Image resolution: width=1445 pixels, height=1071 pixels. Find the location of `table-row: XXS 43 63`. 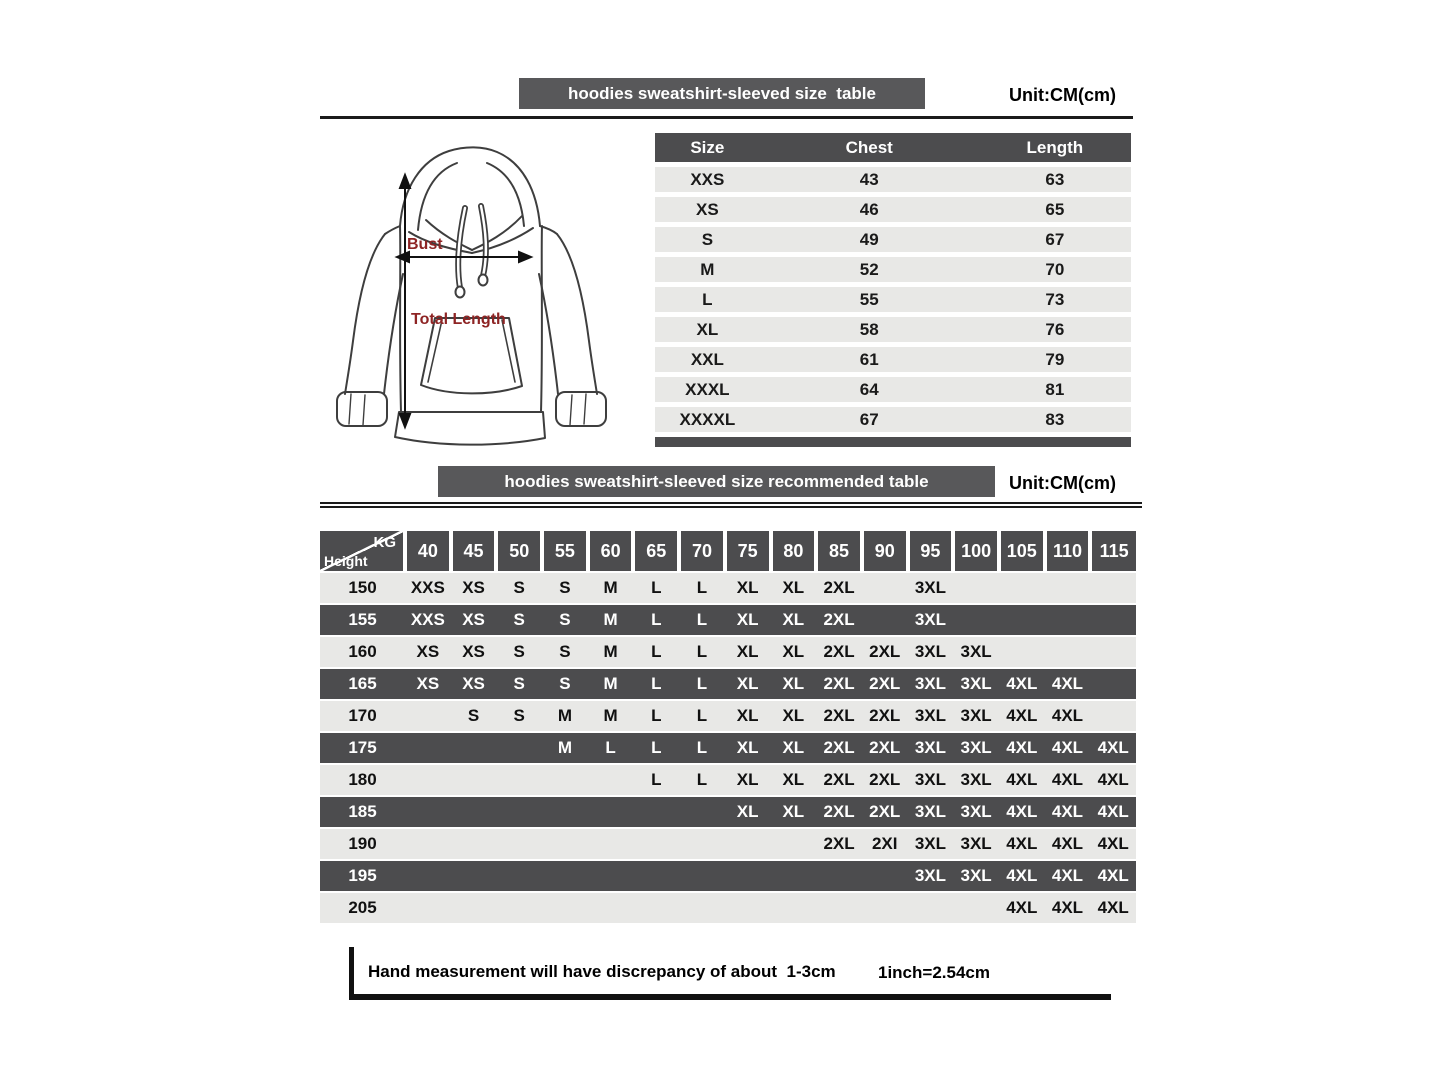

table-row: XXS 43 63 is located at coordinates (893, 179).